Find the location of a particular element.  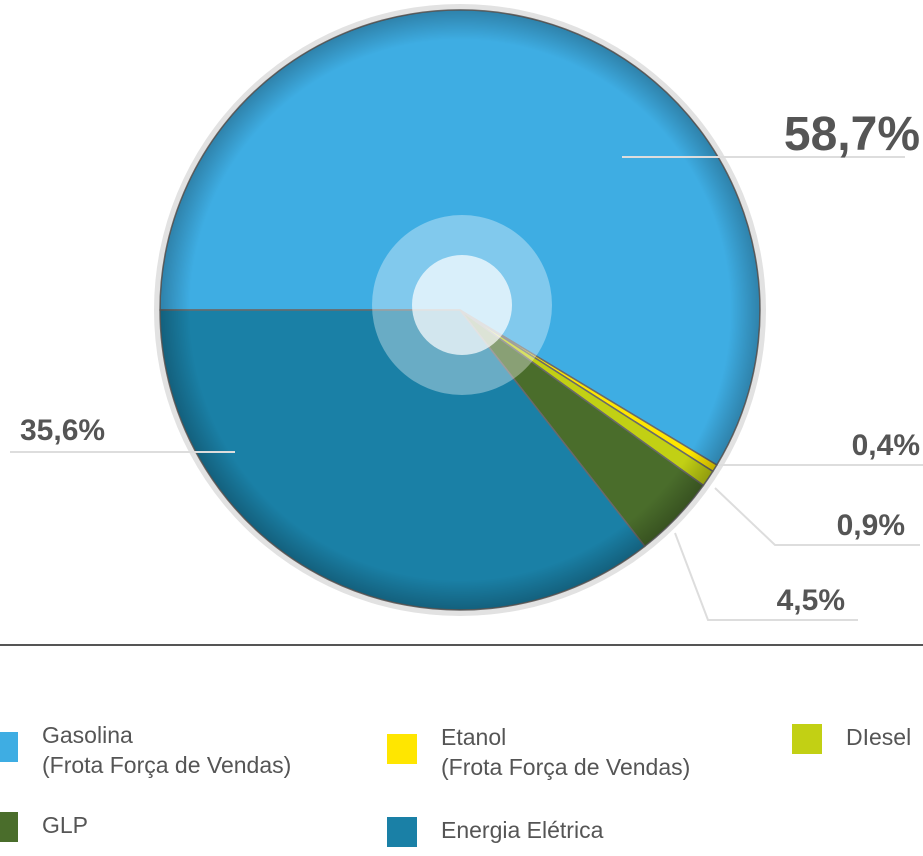

legend-label: GLP is located at coordinates (65, 825).